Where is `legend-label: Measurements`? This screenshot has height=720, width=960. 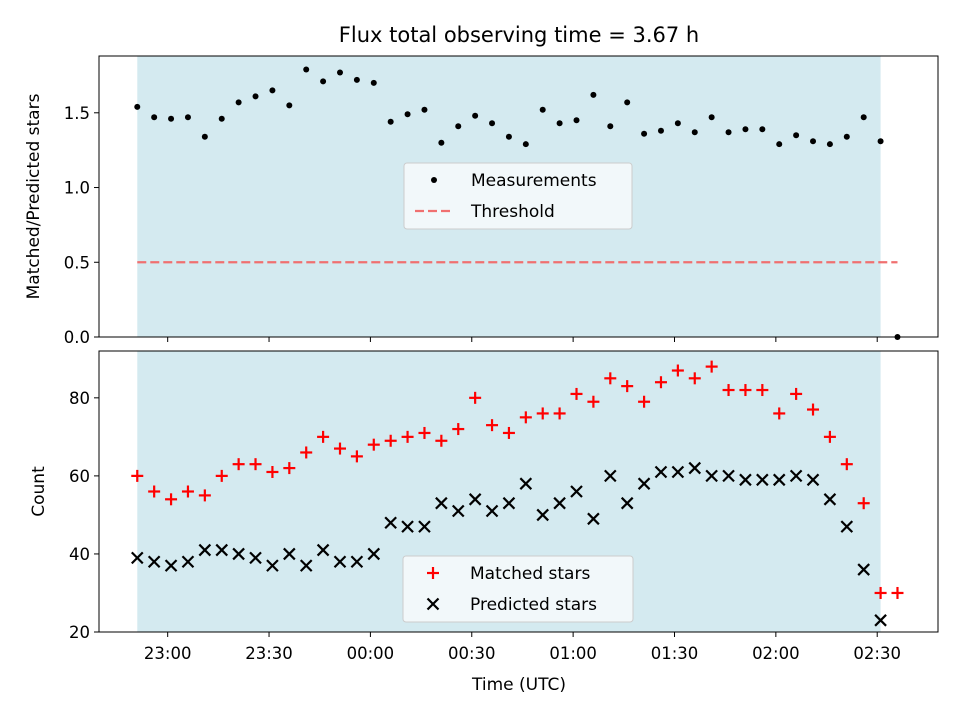 legend-label: Measurements is located at coordinates (534, 181).